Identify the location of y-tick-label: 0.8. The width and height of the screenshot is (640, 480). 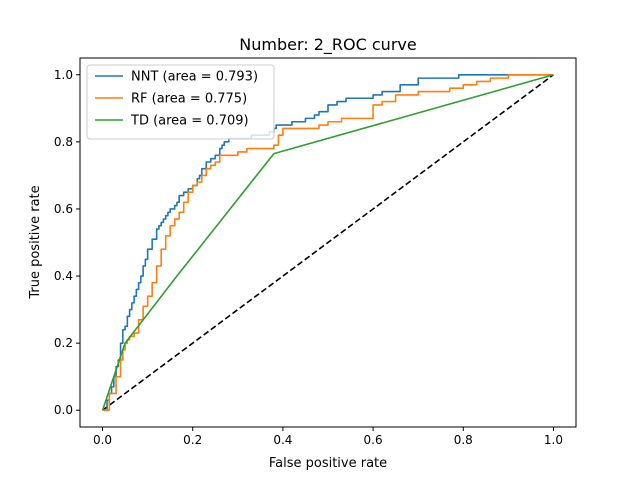
(63, 142).